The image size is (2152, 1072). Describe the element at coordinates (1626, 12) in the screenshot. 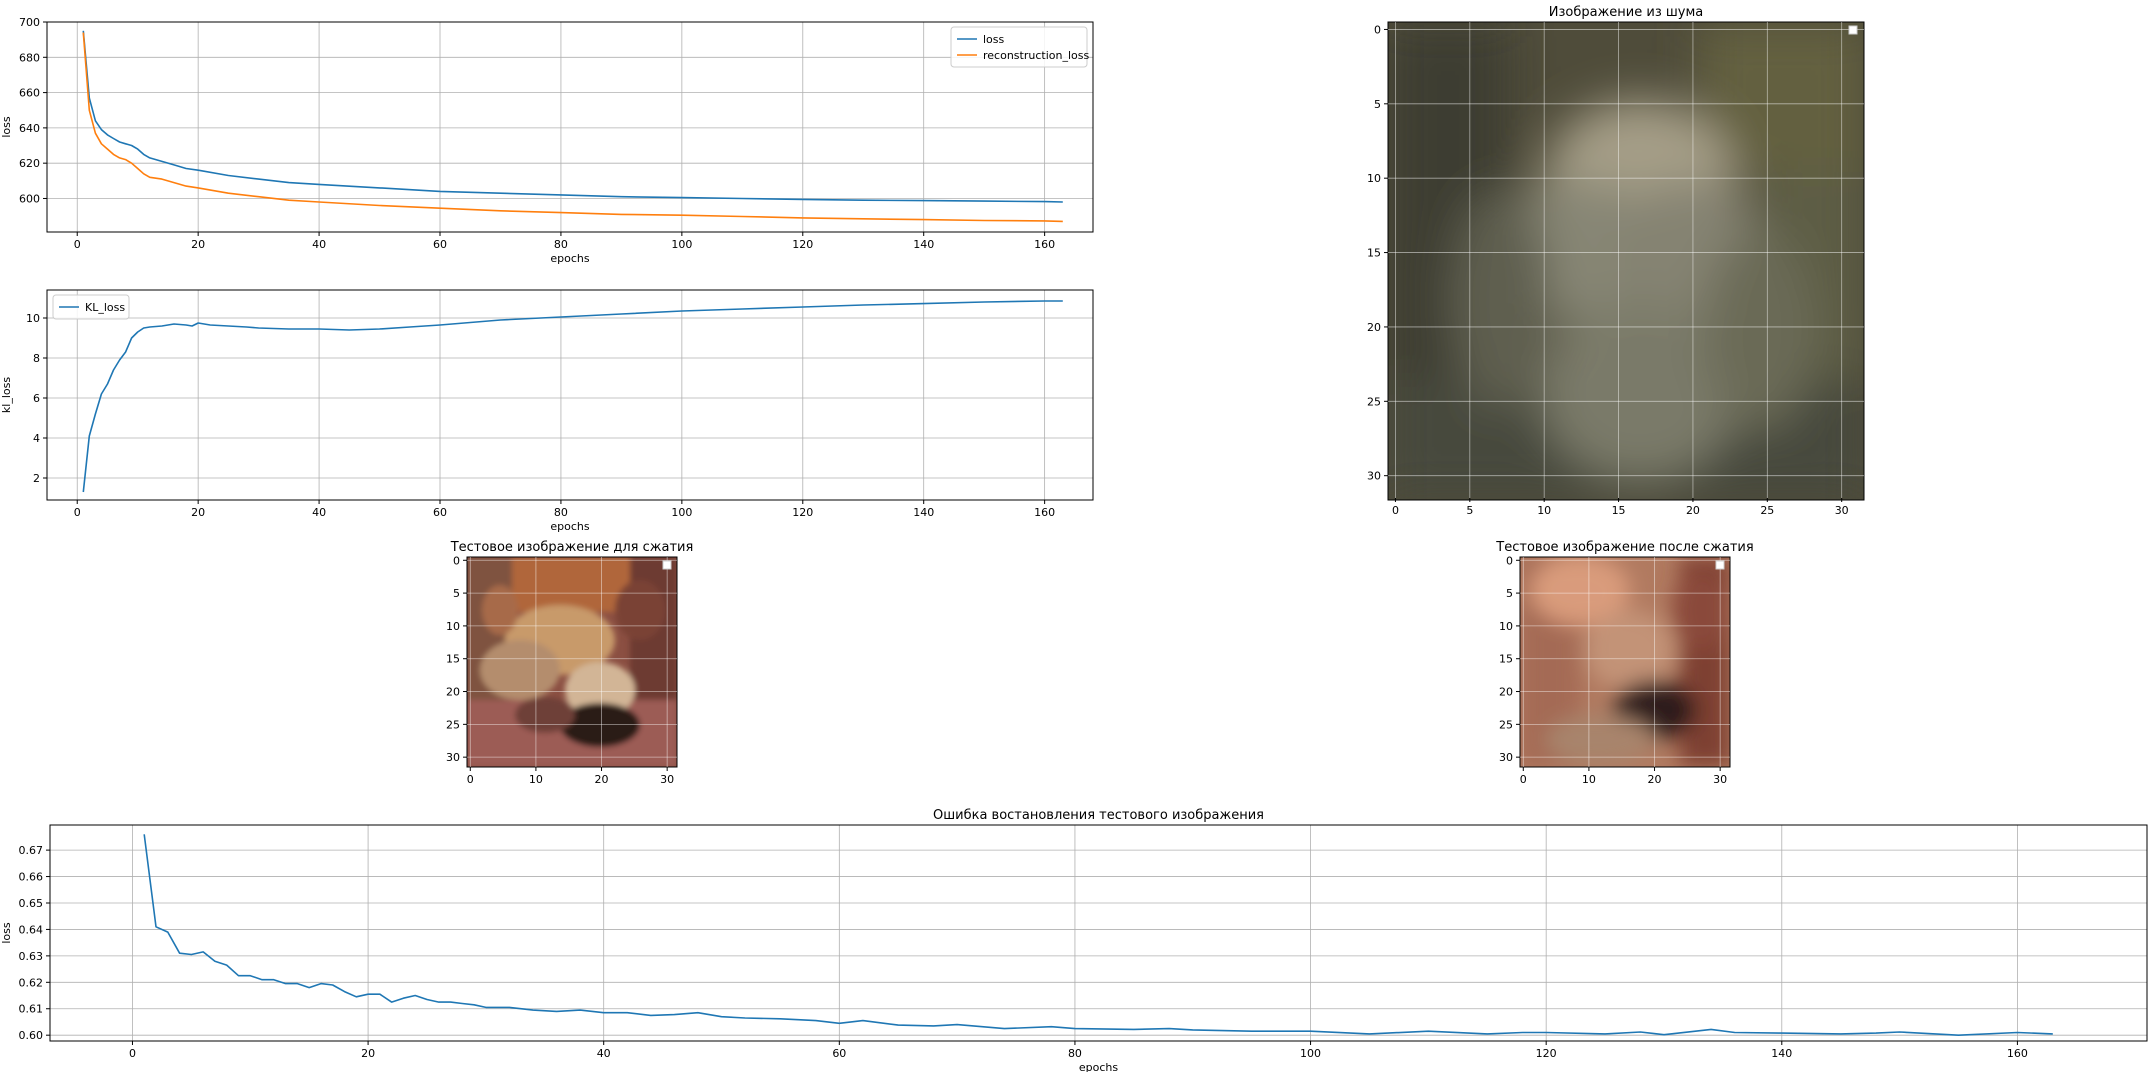

I see `noise-image-title: Изображение из шума` at that location.